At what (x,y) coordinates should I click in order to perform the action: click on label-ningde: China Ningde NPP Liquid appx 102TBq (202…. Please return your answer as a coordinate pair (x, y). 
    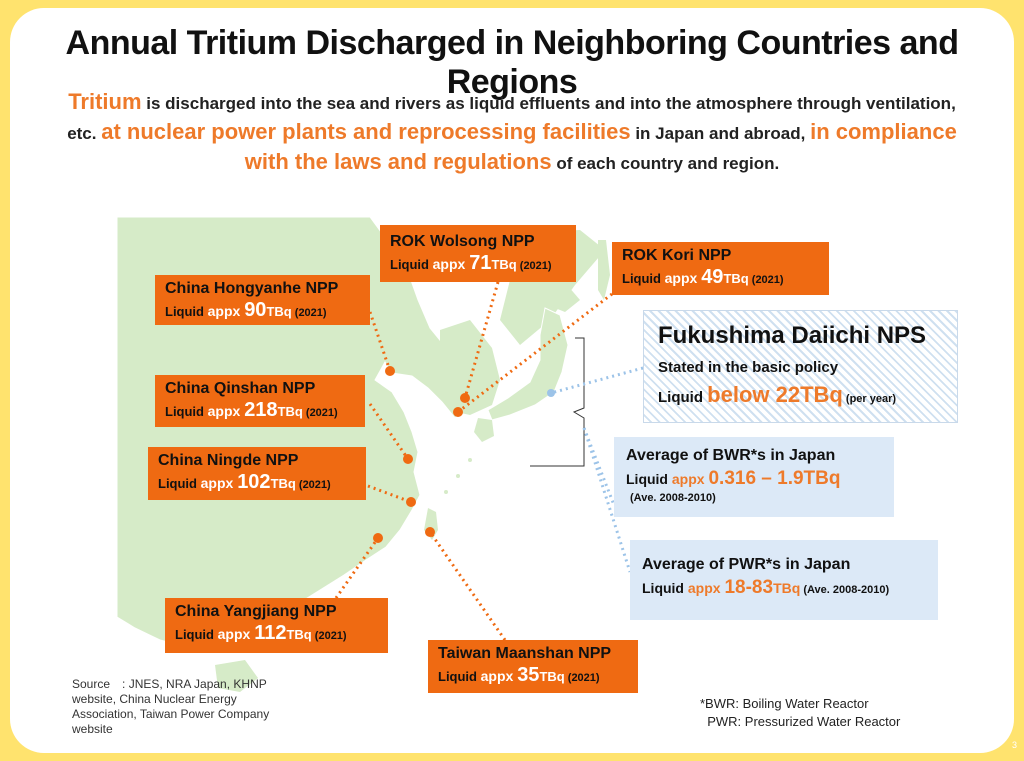
    Looking at the image, I should click on (257, 473).